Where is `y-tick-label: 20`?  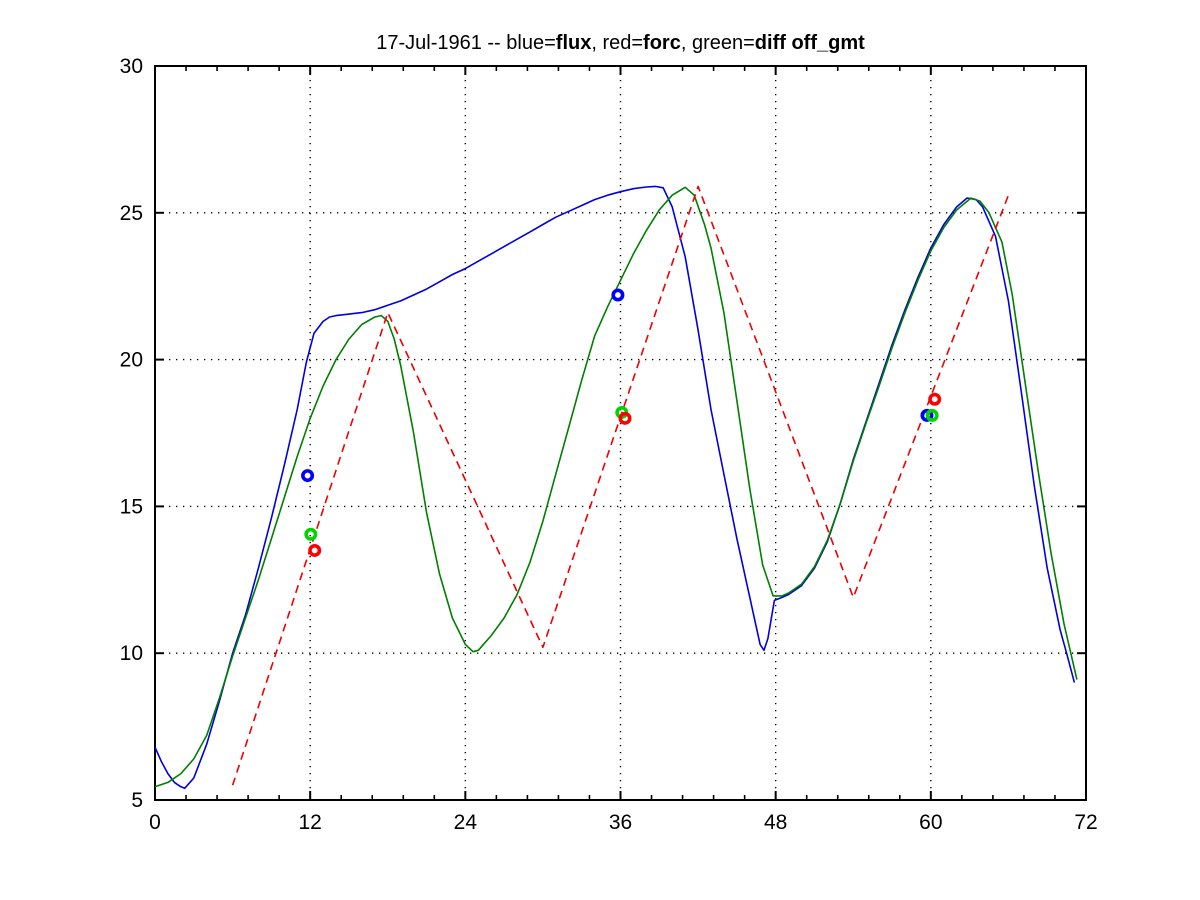 y-tick-label: 20 is located at coordinates (131, 360).